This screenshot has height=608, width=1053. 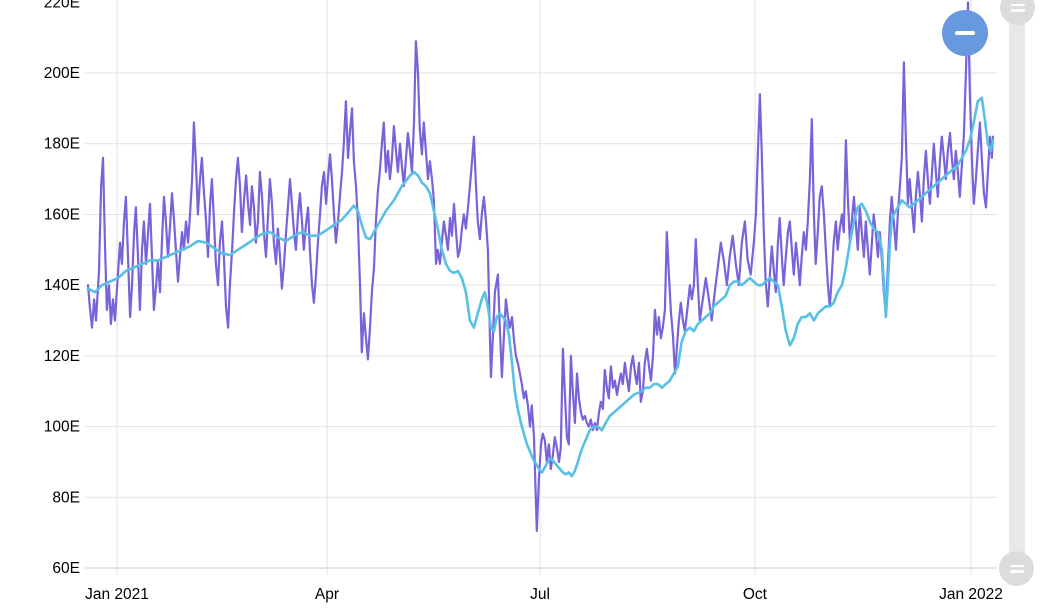 I want to click on vertical-scrollbar-track, so click(x=1017, y=287).